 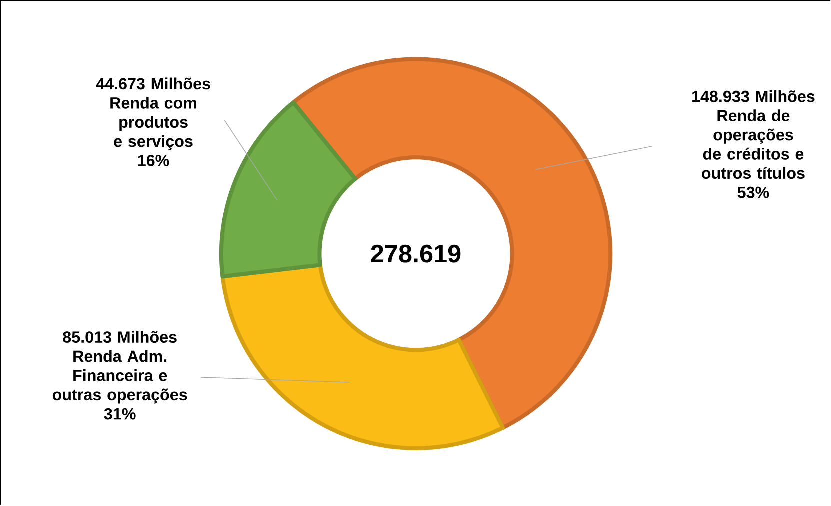 What do you see at coordinates (416, 254) in the screenshot?
I see `text: 278.619` at bounding box center [416, 254].